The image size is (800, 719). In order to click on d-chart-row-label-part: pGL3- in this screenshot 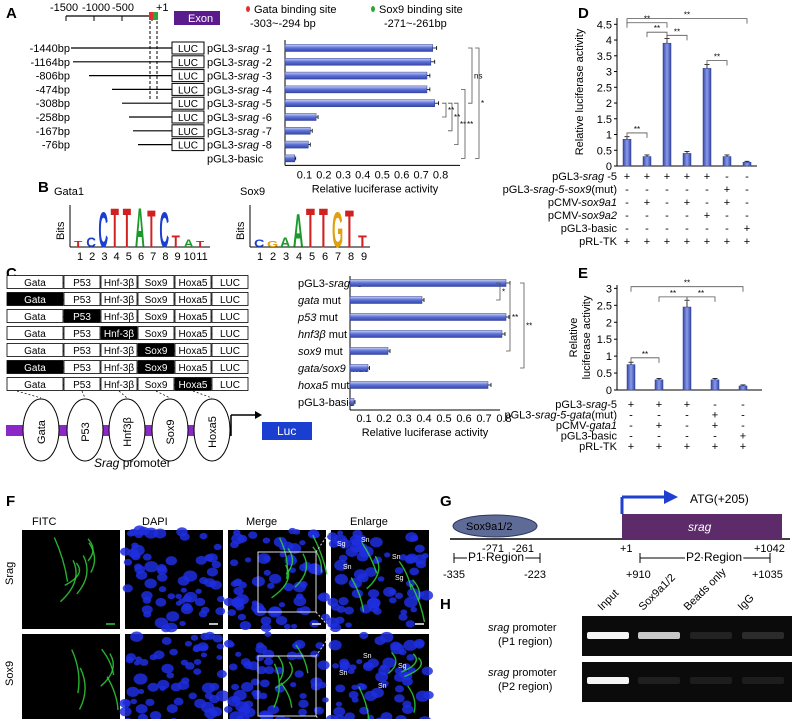, I will do `click(567, 177)`.